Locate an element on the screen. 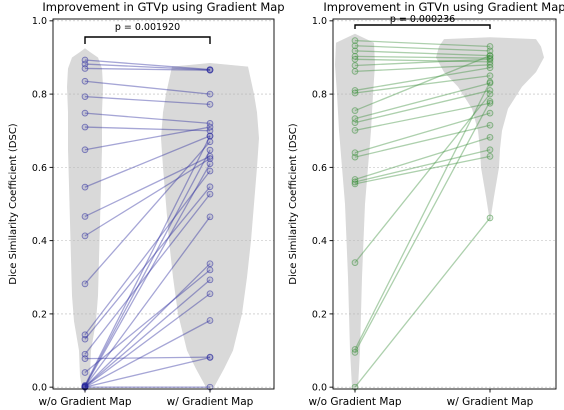  p-value-annotation: p = 0.001920 is located at coordinates (147, 27).